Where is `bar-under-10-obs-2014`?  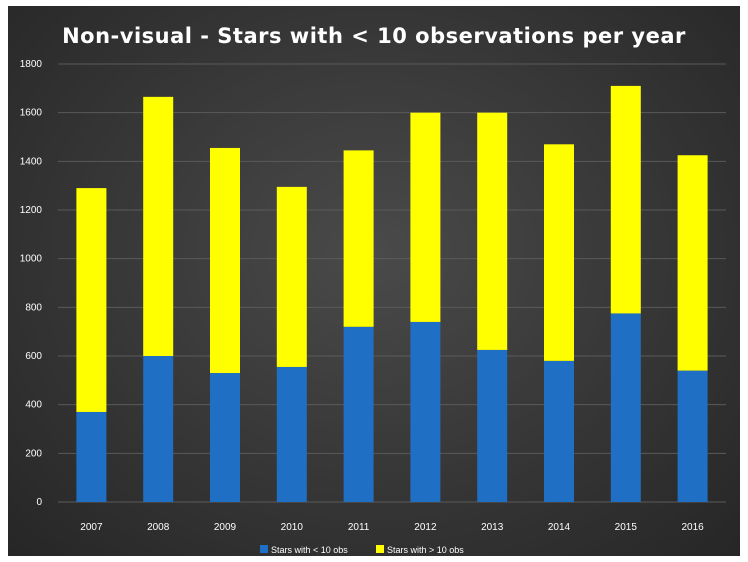
bar-under-10-obs-2014 is located at coordinates (559, 431).